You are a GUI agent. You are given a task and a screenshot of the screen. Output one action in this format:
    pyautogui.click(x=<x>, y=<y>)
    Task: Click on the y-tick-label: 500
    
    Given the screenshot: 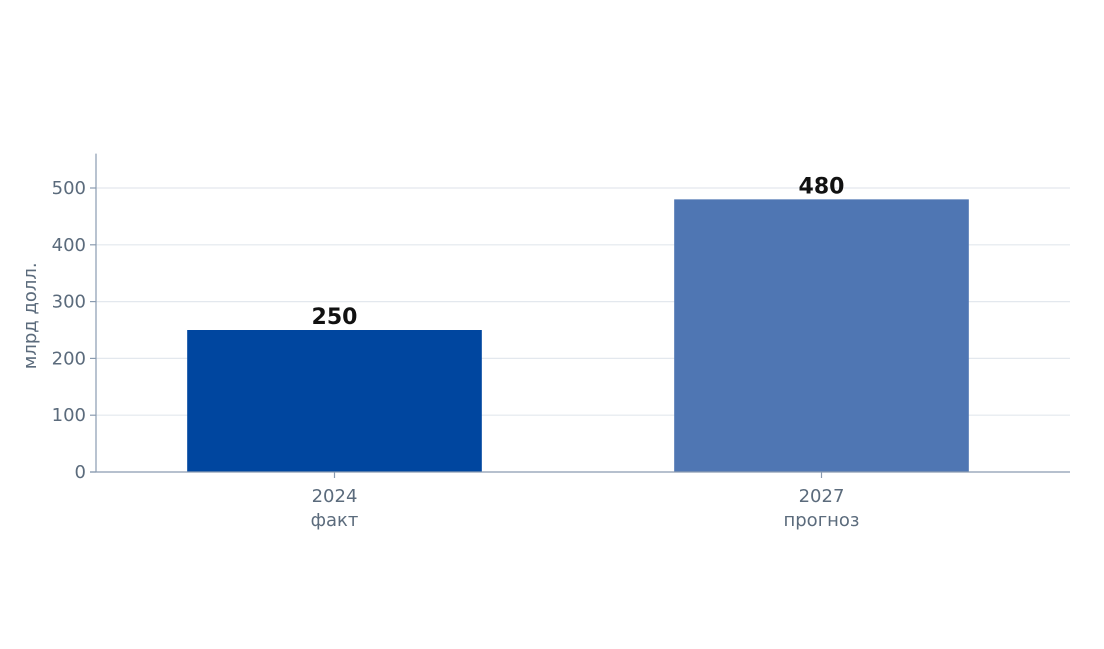 What is the action you would take?
    pyautogui.click(x=69, y=188)
    